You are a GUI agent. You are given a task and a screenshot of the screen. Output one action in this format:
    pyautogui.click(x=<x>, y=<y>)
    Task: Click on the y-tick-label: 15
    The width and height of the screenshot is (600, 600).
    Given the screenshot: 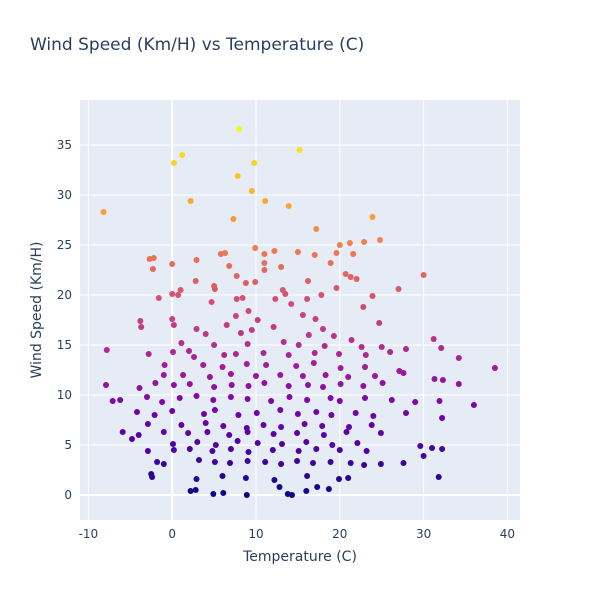 What is the action you would take?
    pyautogui.click(x=64, y=345)
    